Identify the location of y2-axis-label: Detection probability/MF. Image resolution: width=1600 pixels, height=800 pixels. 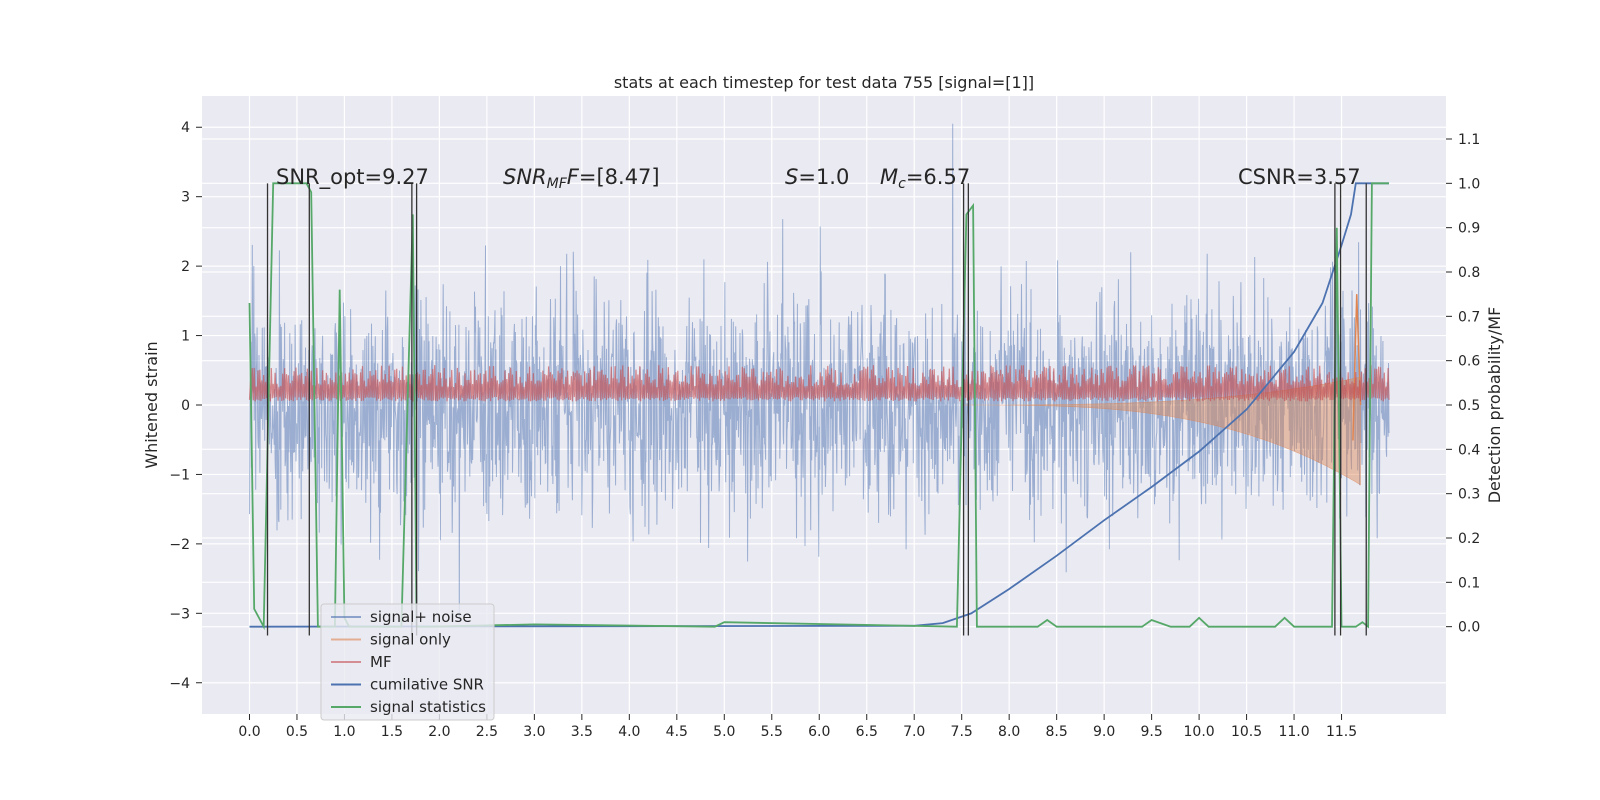
(1494, 405).